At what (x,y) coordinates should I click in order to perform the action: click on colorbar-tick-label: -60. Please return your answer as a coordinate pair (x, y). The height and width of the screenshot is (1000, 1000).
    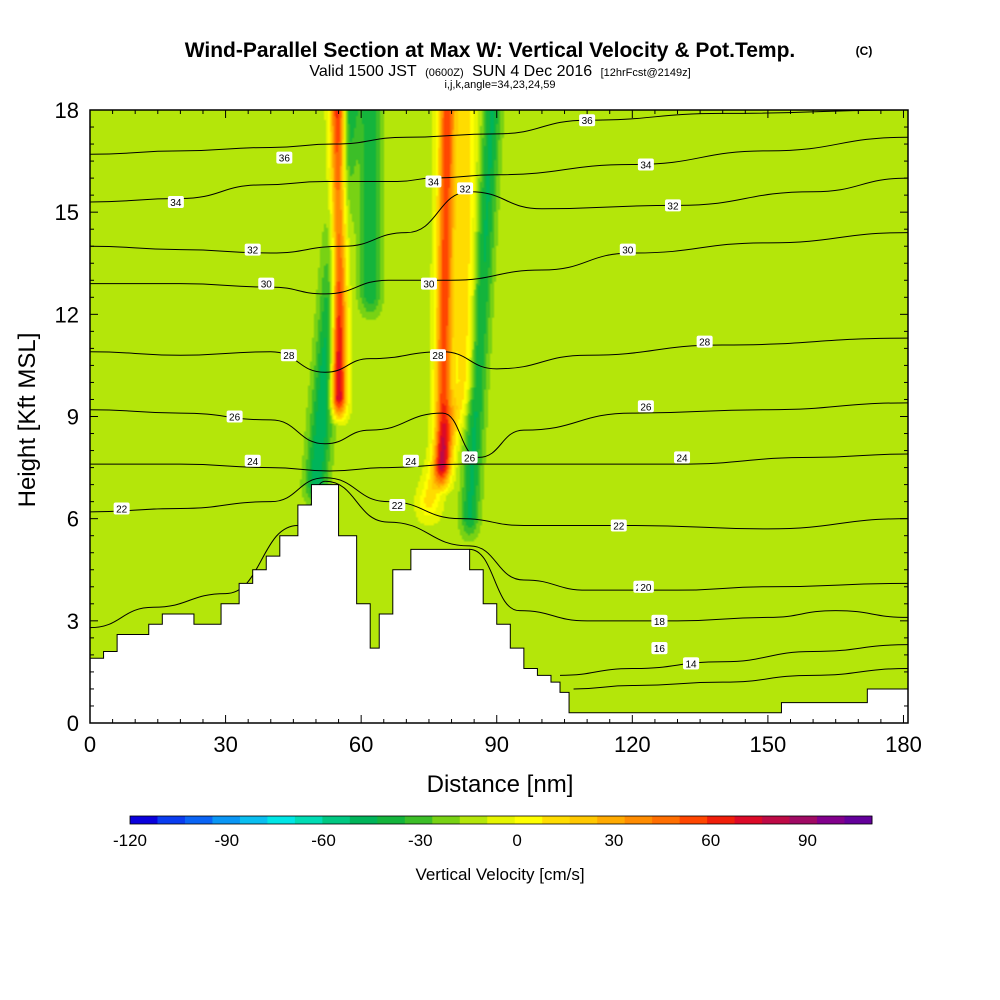
    Looking at the image, I should click on (323, 840).